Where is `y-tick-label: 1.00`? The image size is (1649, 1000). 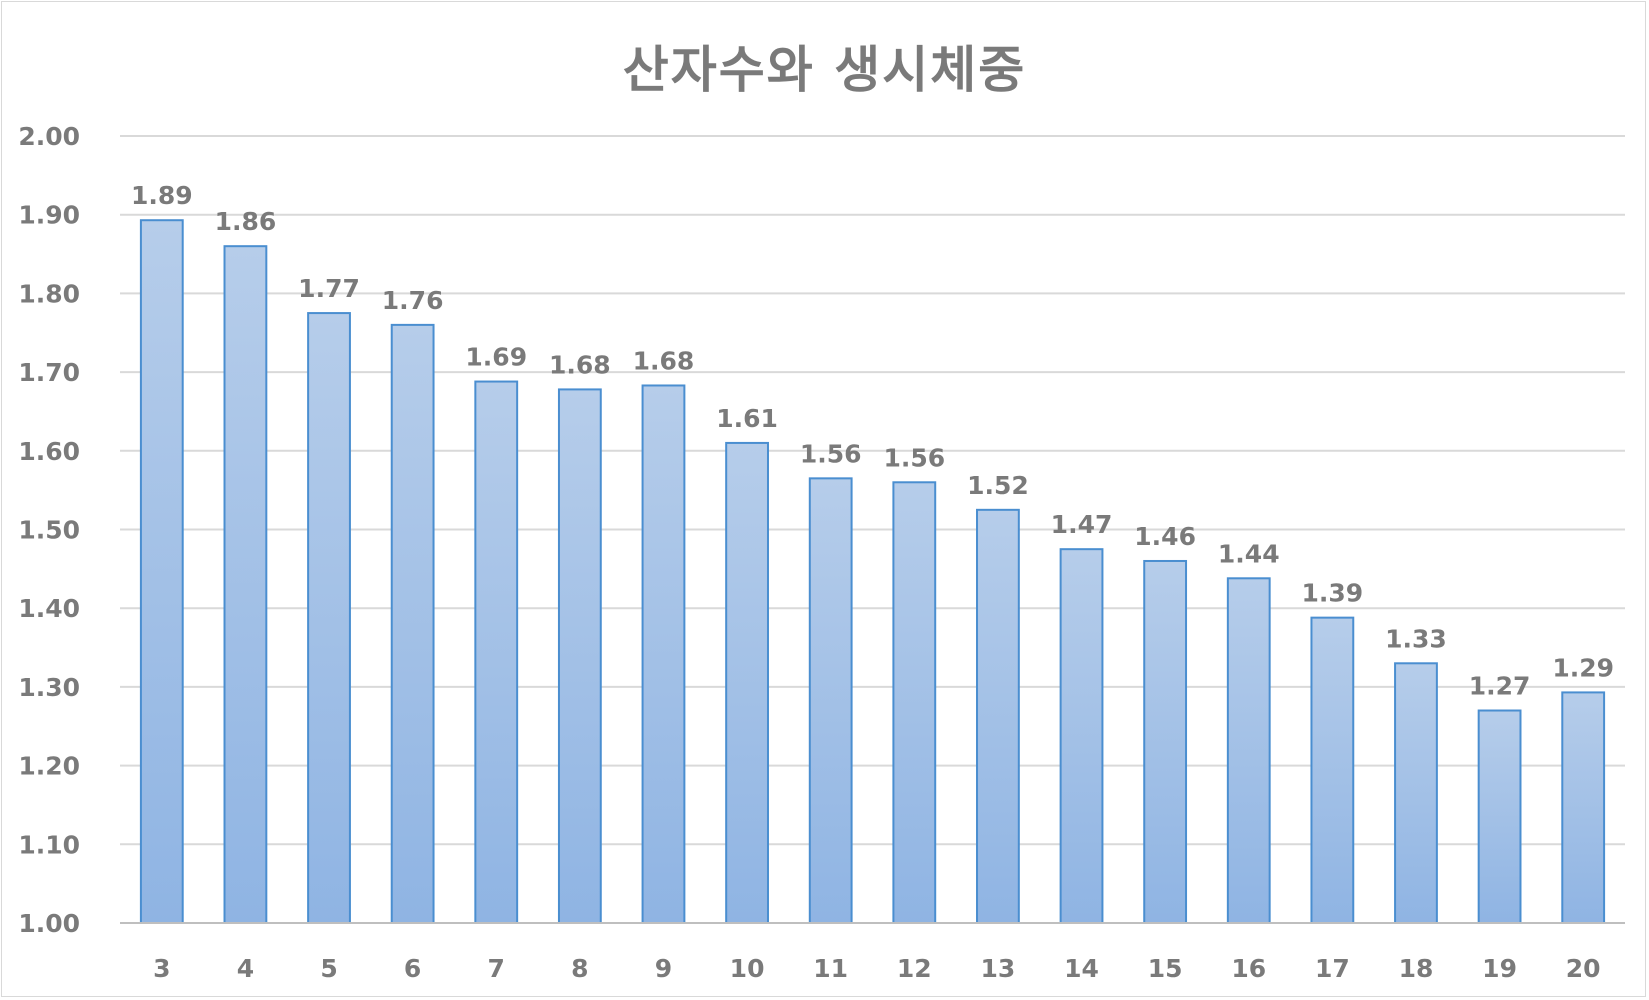
y-tick-label: 1.00 is located at coordinates (49, 923).